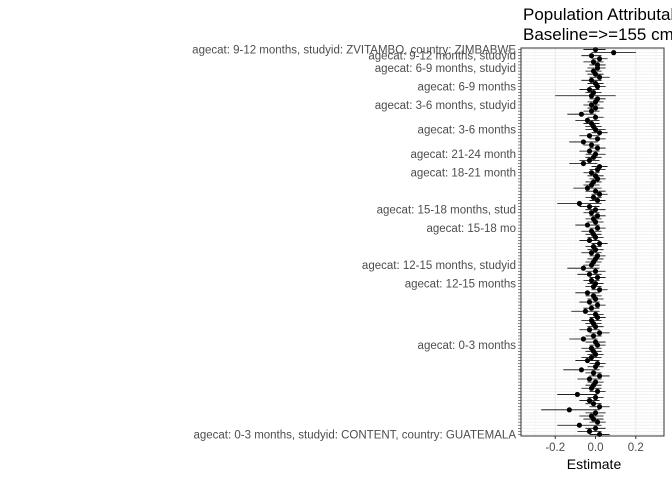 The height and width of the screenshot is (480, 672). I want to click on y-label: agecat: 12-15 months, so click(460, 285).